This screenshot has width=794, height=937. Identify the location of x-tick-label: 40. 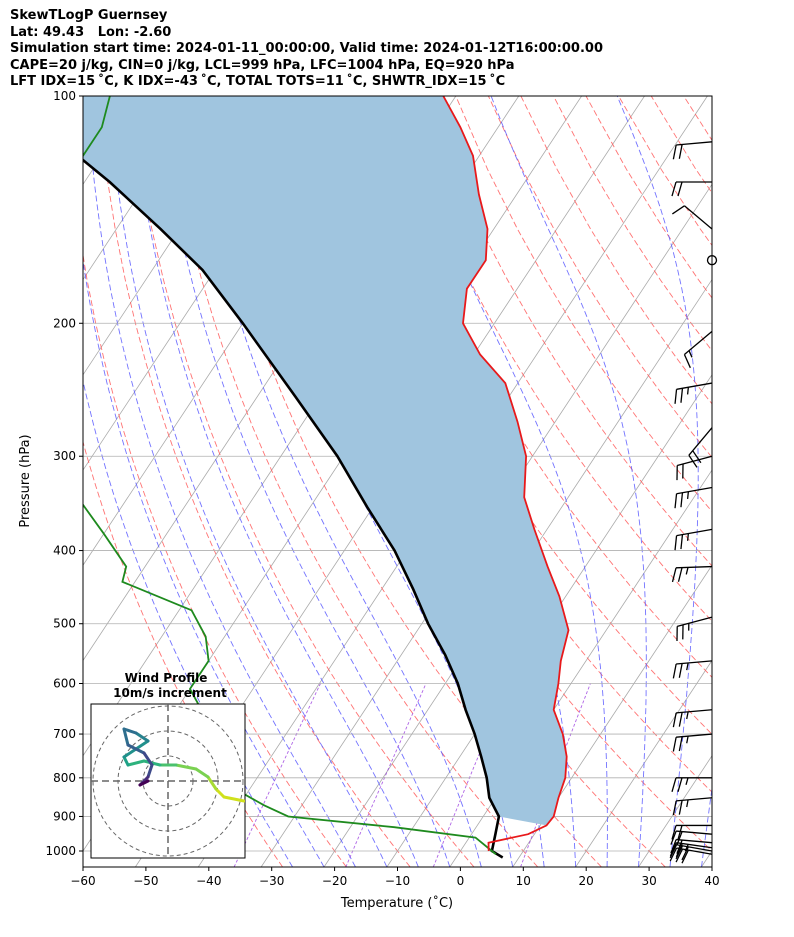
(711, 881).